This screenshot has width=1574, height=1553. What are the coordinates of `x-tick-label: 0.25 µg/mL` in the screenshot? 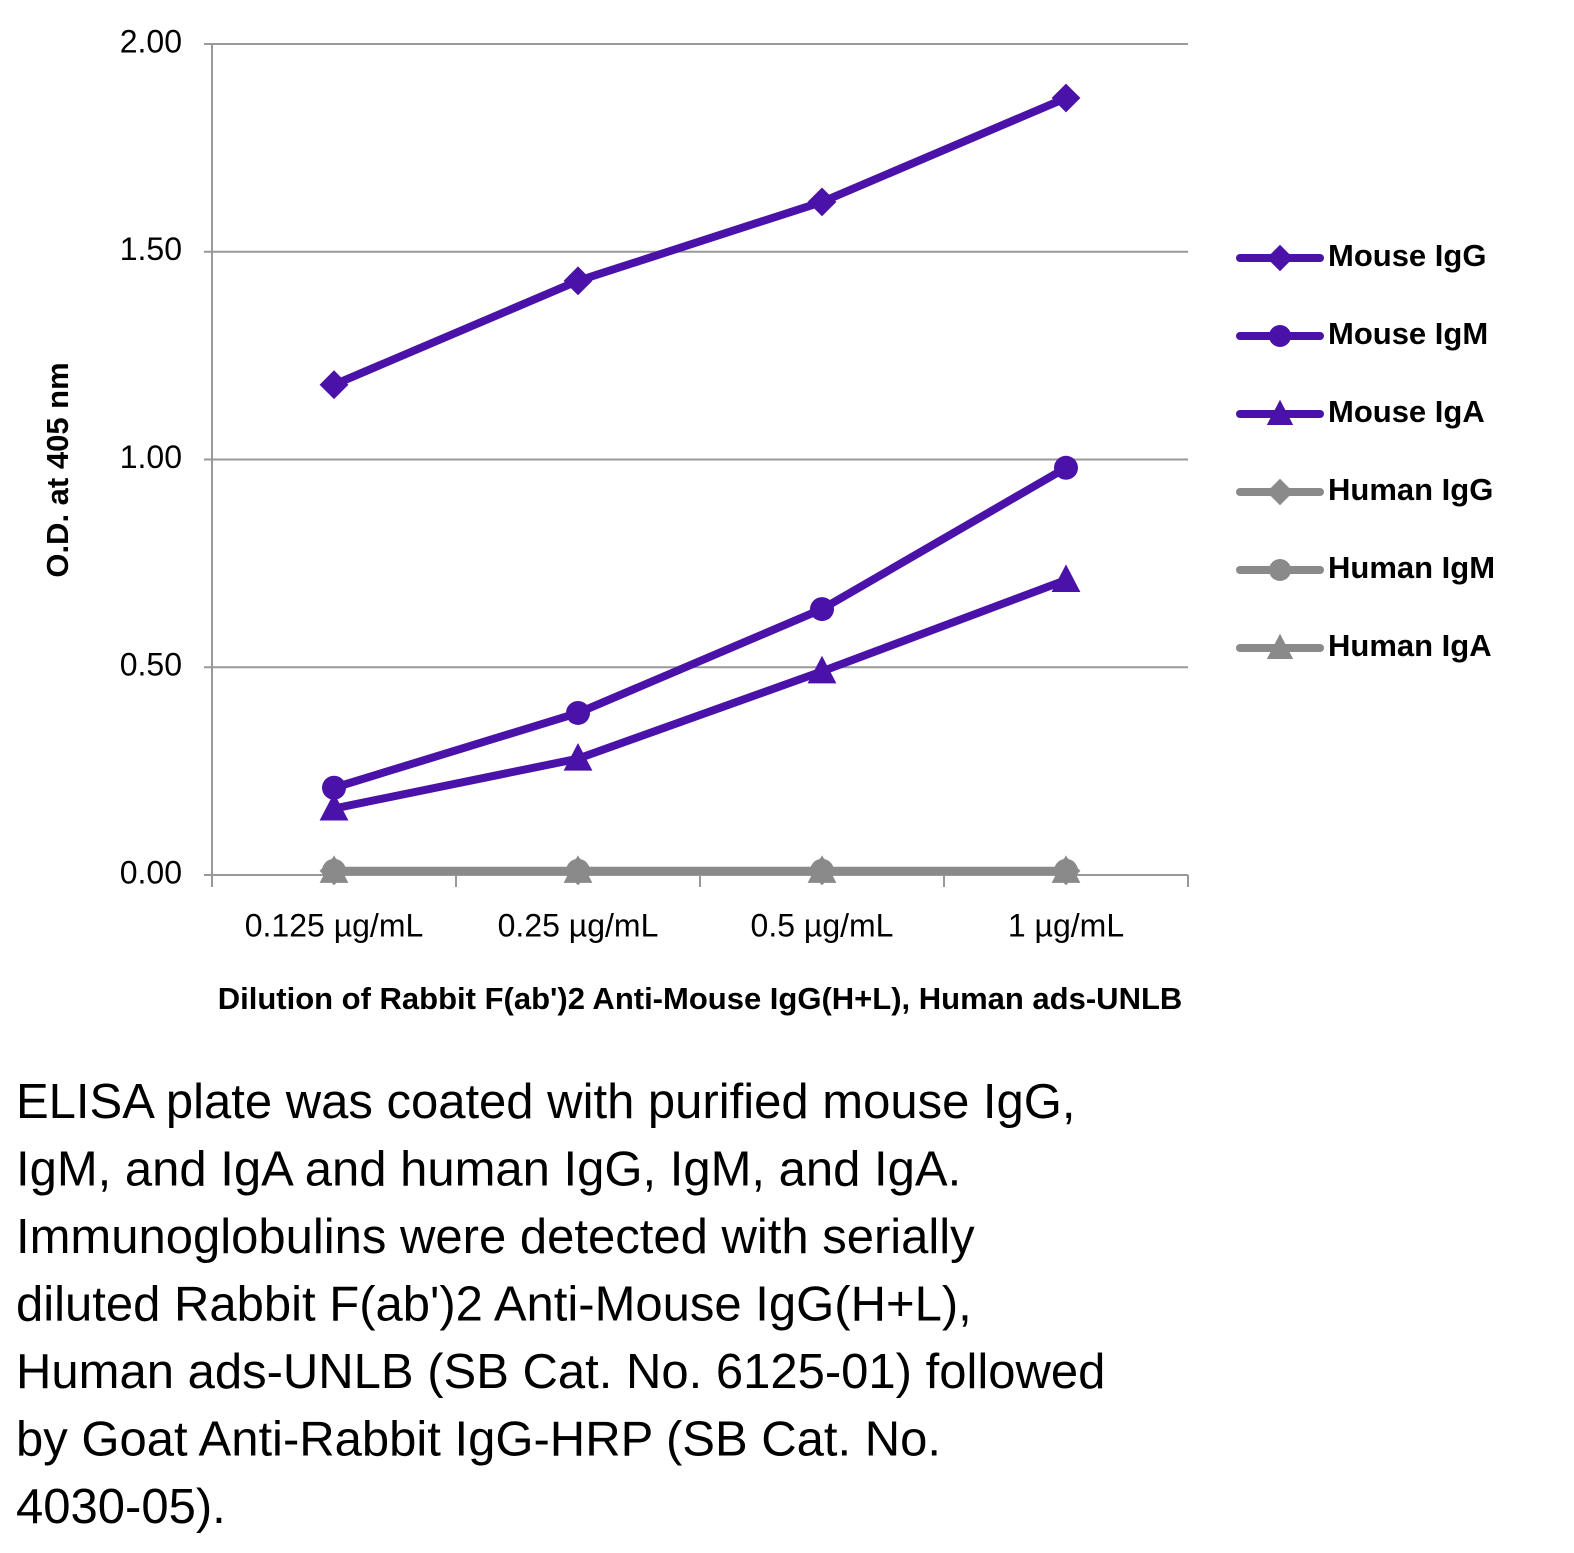 It's located at (578, 925).